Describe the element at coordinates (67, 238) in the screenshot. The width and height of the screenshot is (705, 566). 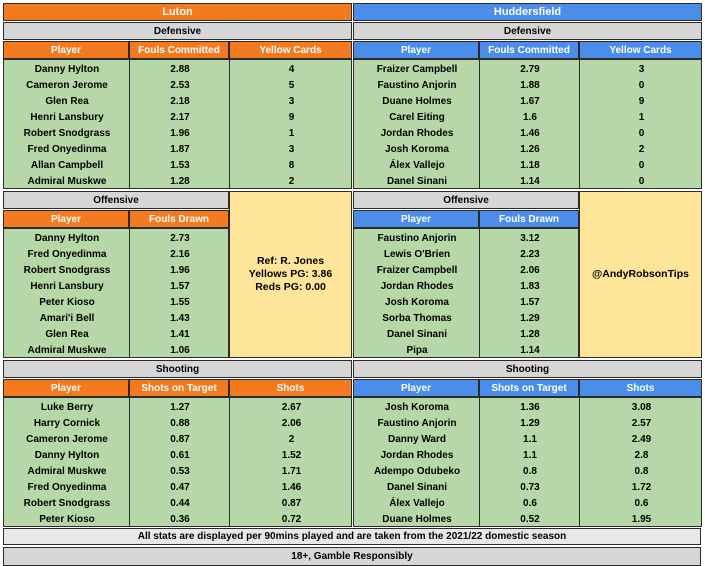
I see `luton-offensive-cell: Danny Hylton` at that location.